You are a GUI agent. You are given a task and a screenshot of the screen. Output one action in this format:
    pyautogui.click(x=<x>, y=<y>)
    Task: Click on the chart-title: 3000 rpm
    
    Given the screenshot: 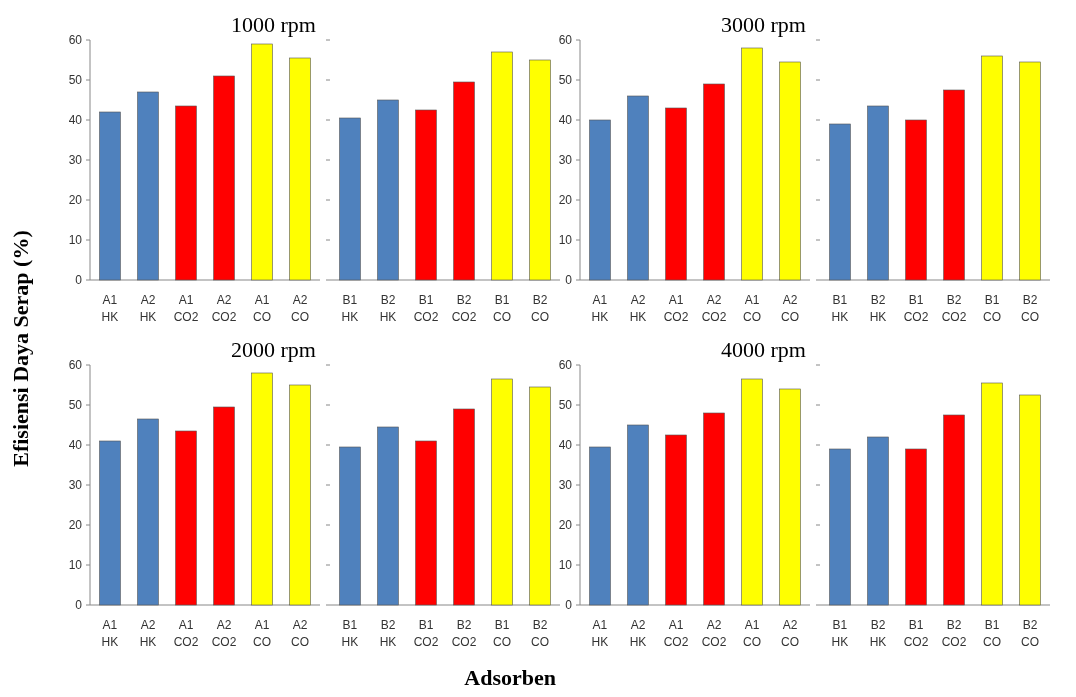 What is the action you would take?
    pyautogui.click(x=763, y=24)
    